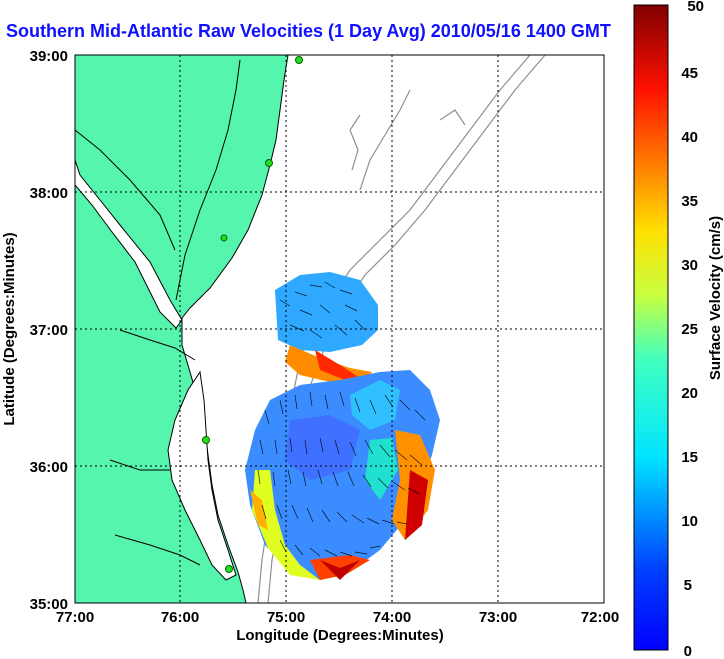 This screenshot has height=659, width=724. Describe the element at coordinates (252, 314) in the screenshot. I see `radar-stations` at that location.